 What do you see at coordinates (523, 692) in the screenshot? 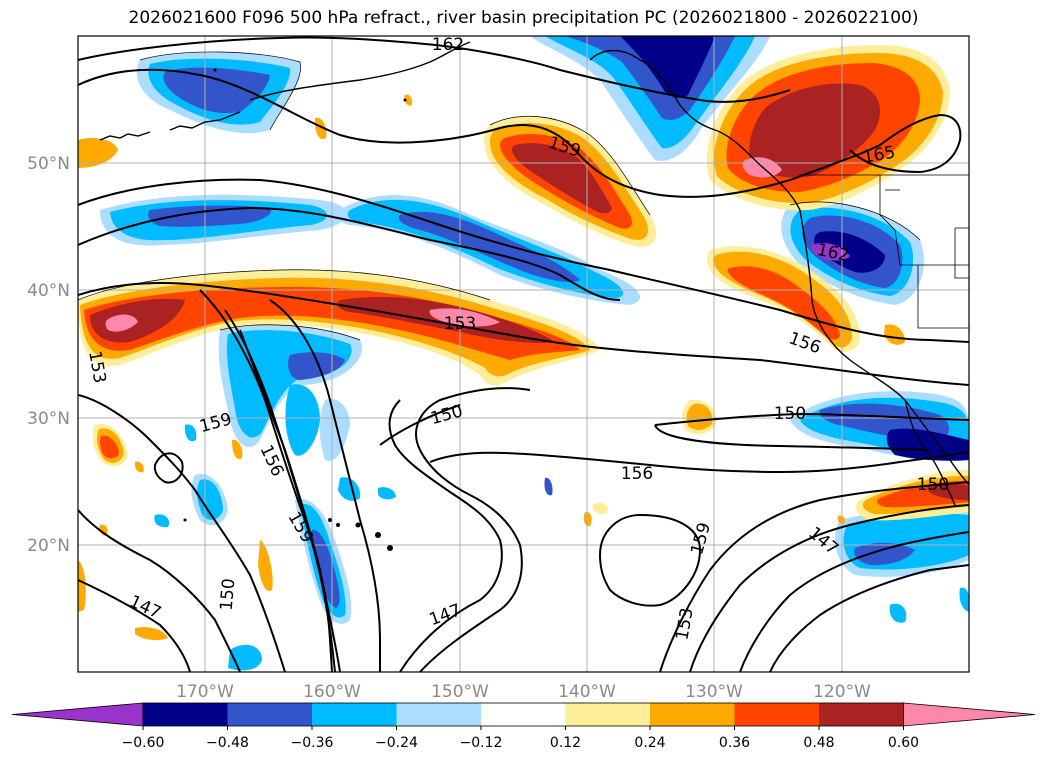
I see `longitude-labels: 170°W 160°W 150°W 140°W 130°W 120°W` at bounding box center [523, 692].